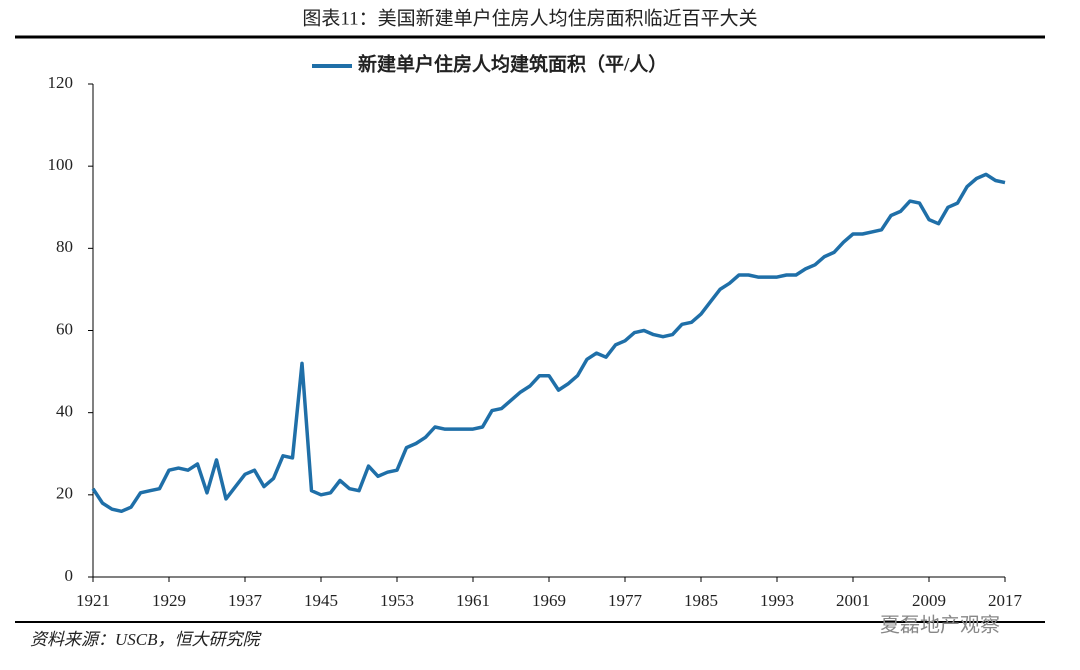  I want to click on watermark: 夏磊地产观察, so click(940, 625).